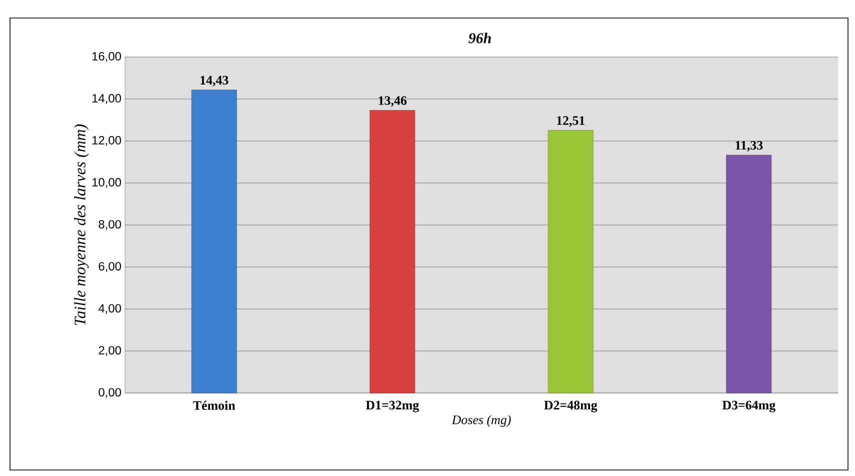 The height and width of the screenshot is (476, 855). What do you see at coordinates (81, 225) in the screenshot?
I see `y-axis-title: Taille moyenne des larves (mm)` at bounding box center [81, 225].